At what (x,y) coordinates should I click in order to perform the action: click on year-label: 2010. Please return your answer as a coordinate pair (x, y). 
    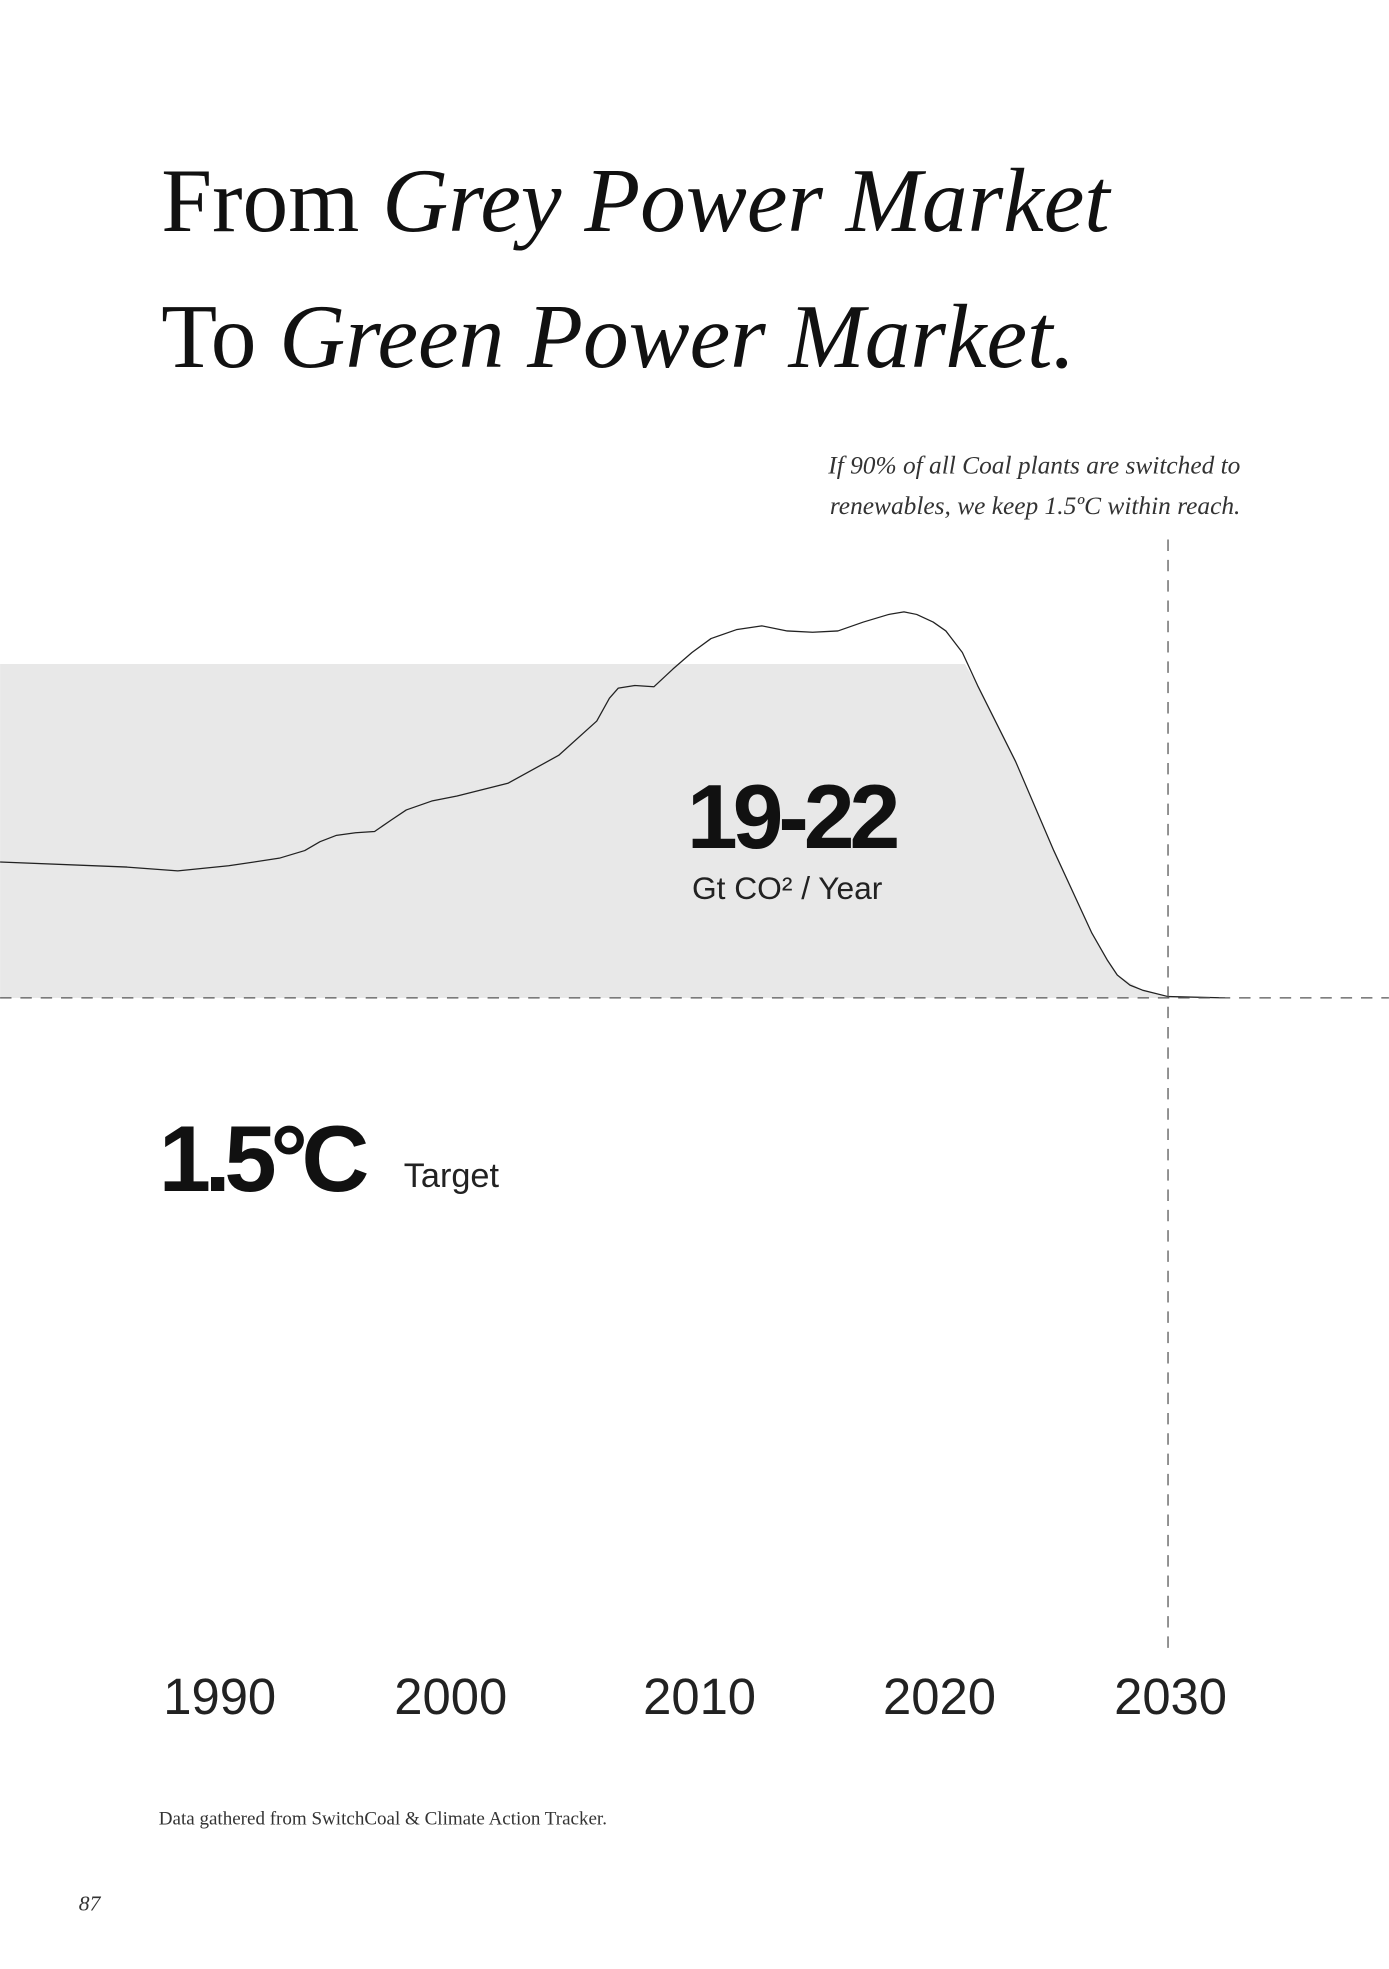
    Looking at the image, I should click on (699, 1696).